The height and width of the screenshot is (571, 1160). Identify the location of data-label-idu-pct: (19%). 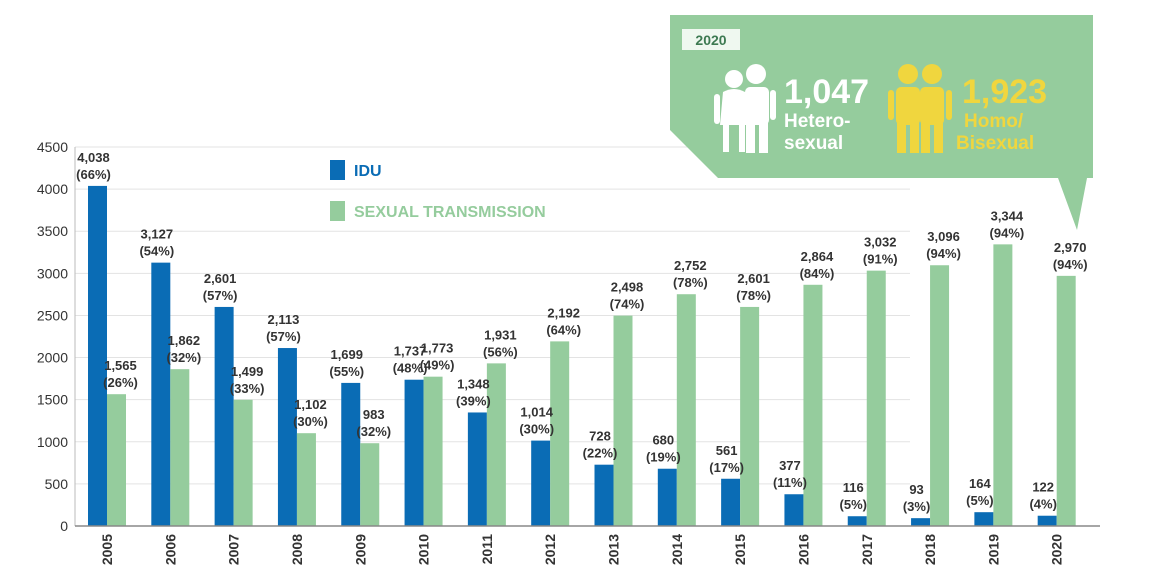
(663, 457).